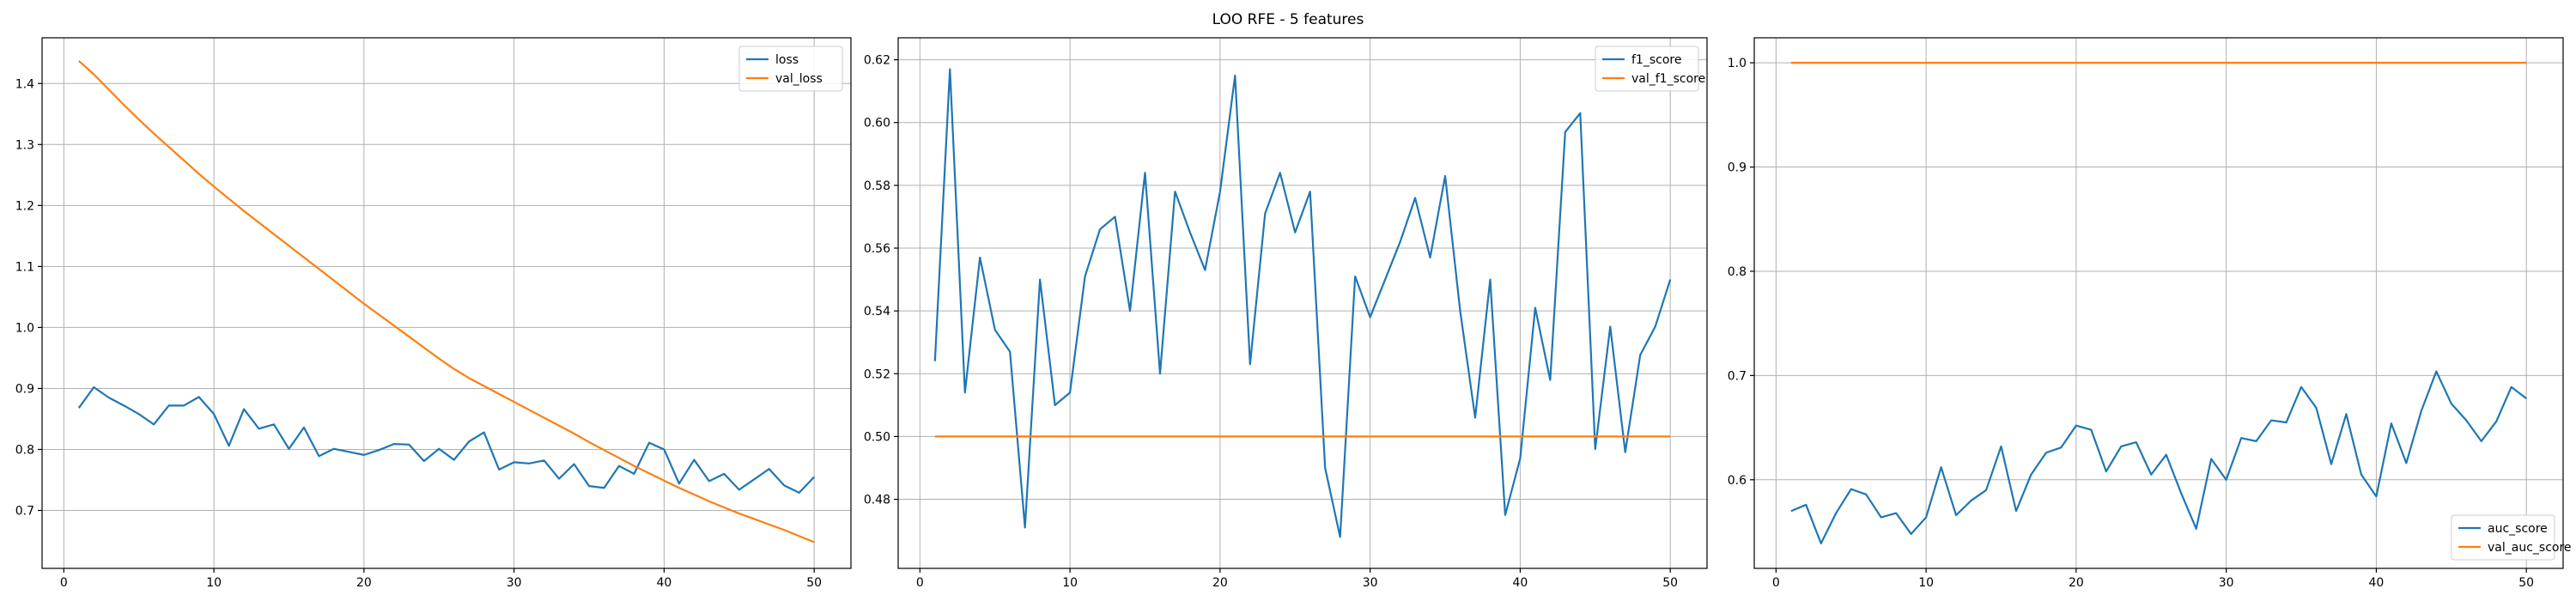 Image resolution: width=2576 pixels, height=601 pixels. I want to click on y-tick-label: 0.62, so click(877, 61).